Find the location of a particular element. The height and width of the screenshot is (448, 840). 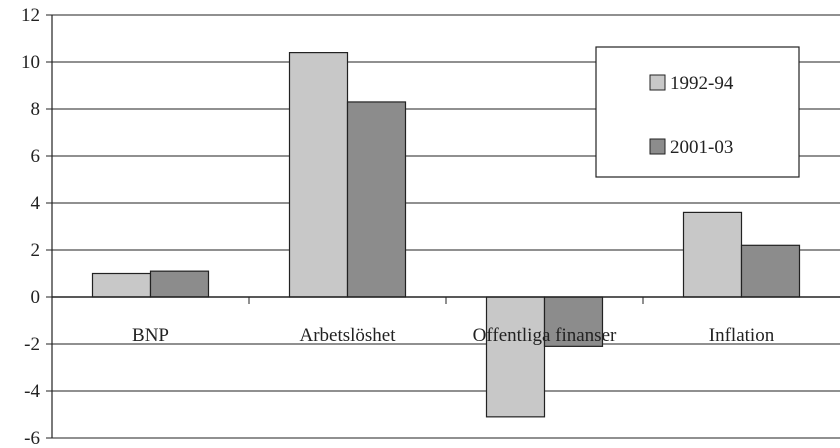

y-tick-label: 8 is located at coordinates (36, 109).